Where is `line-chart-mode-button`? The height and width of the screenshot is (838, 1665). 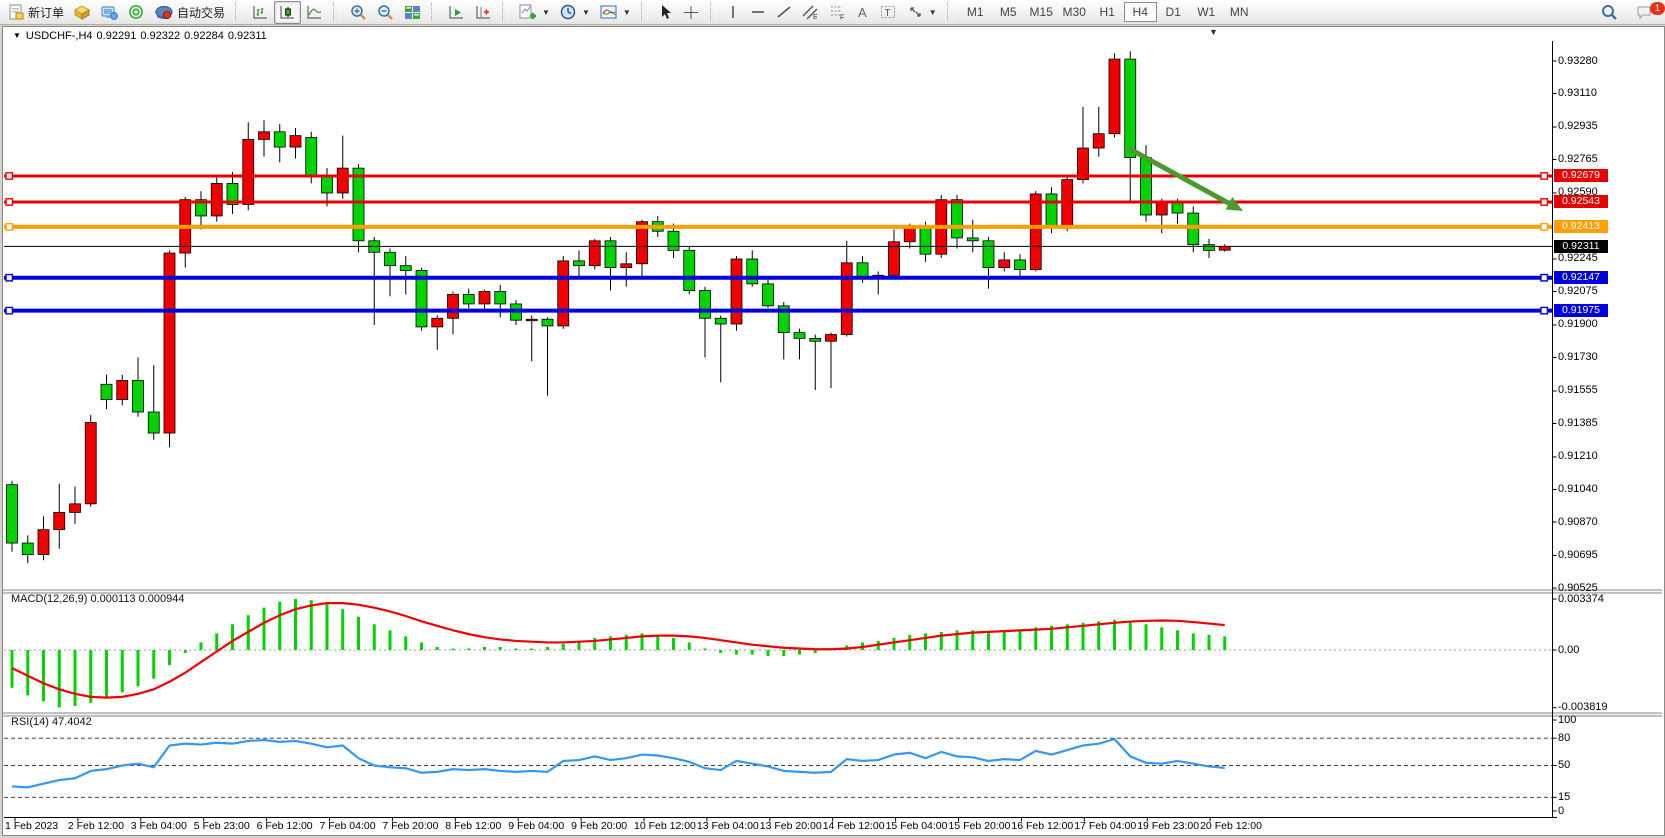 line-chart-mode-button is located at coordinates (314, 12).